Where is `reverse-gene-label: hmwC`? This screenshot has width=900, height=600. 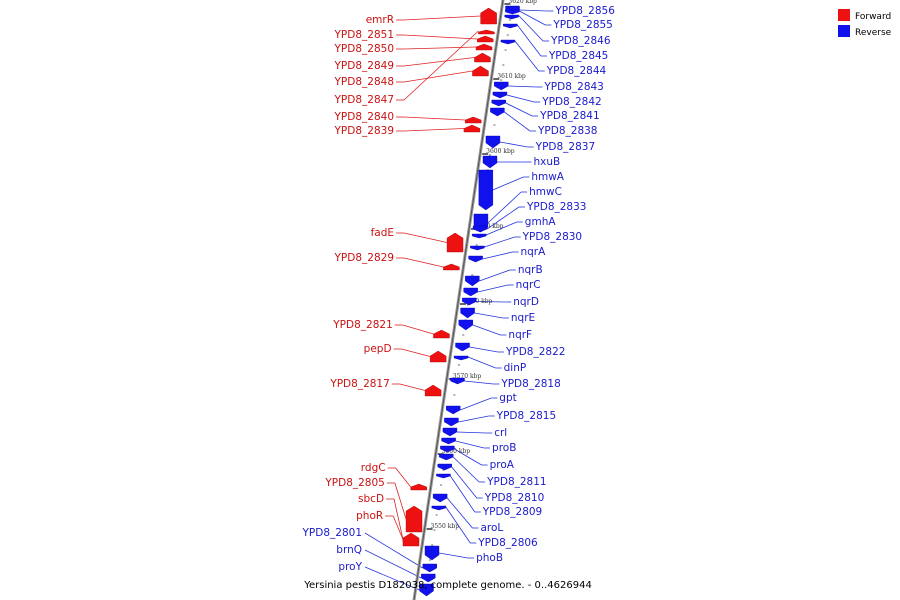 reverse-gene-label: hmwC is located at coordinates (545, 192).